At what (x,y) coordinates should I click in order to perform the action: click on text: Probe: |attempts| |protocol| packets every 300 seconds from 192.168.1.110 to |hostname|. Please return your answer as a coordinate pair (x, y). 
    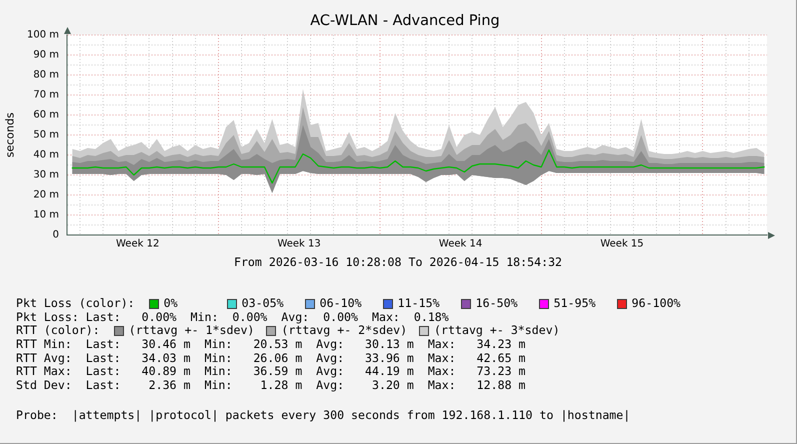
    Looking at the image, I should click on (323, 415).